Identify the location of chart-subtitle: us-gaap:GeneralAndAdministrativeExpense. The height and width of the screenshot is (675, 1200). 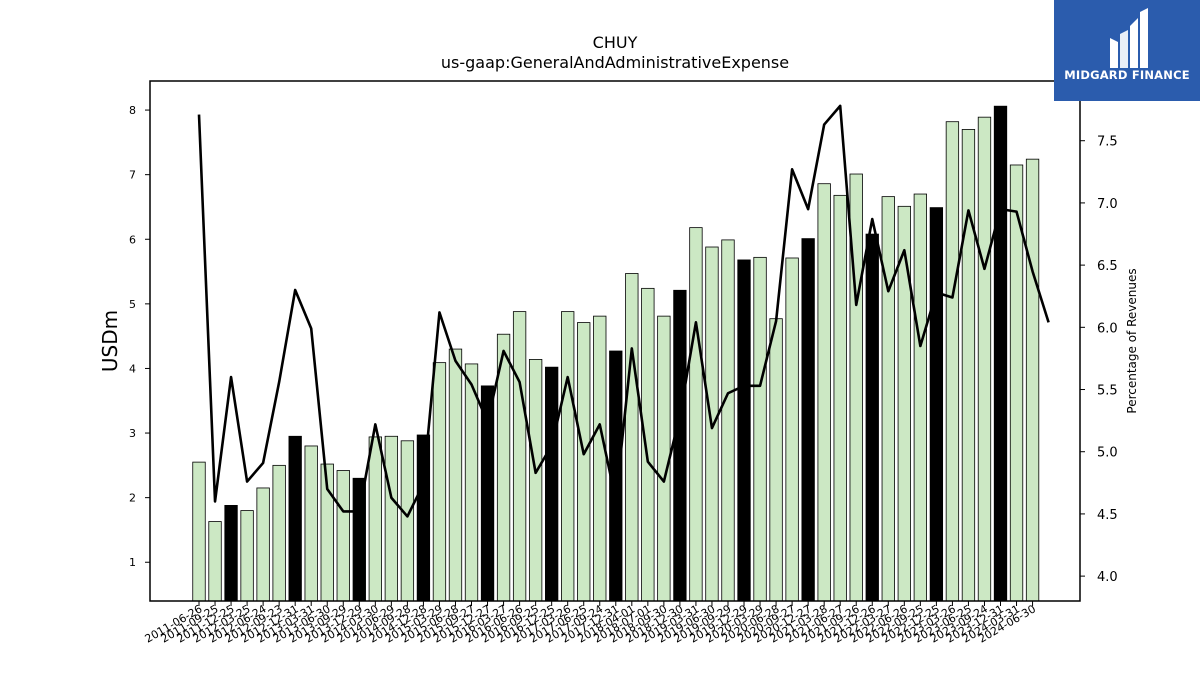
(615, 62).